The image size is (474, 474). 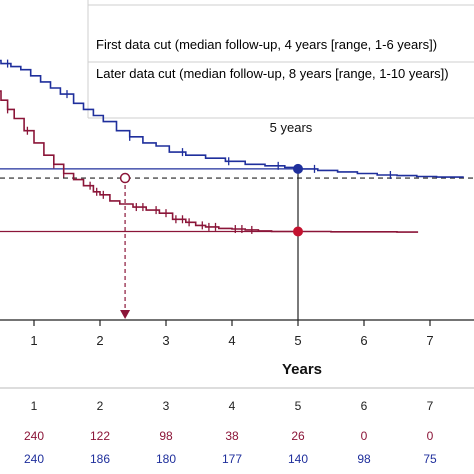 I want to click on risk-table-header: 6, so click(x=364, y=406).